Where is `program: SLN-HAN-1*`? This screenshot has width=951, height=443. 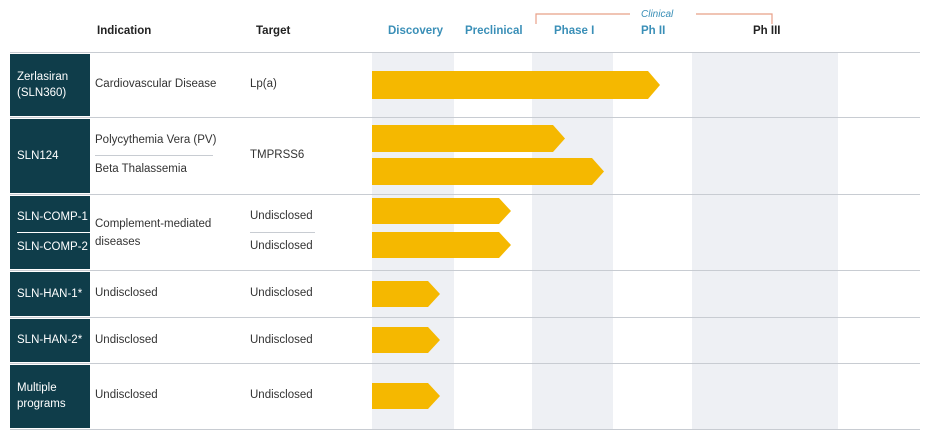
program: SLN-HAN-1* is located at coordinates (50, 294).